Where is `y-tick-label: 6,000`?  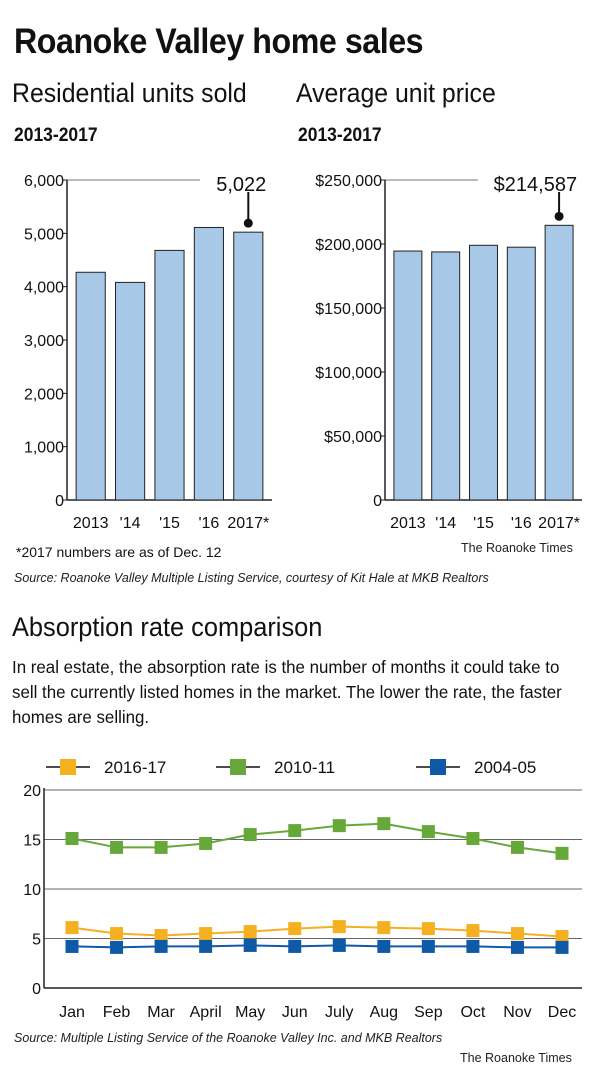
y-tick-label: 6,000 is located at coordinates (44, 181).